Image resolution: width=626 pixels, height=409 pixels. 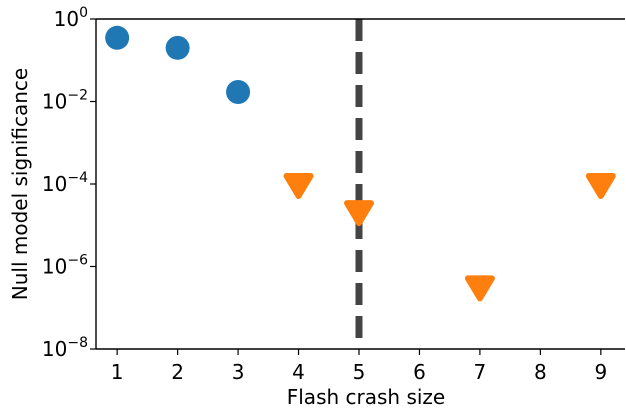 What do you see at coordinates (65, 266) in the screenshot?
I see `y-tick-label: 10⁻⁶` at bounding box center [65, 266].